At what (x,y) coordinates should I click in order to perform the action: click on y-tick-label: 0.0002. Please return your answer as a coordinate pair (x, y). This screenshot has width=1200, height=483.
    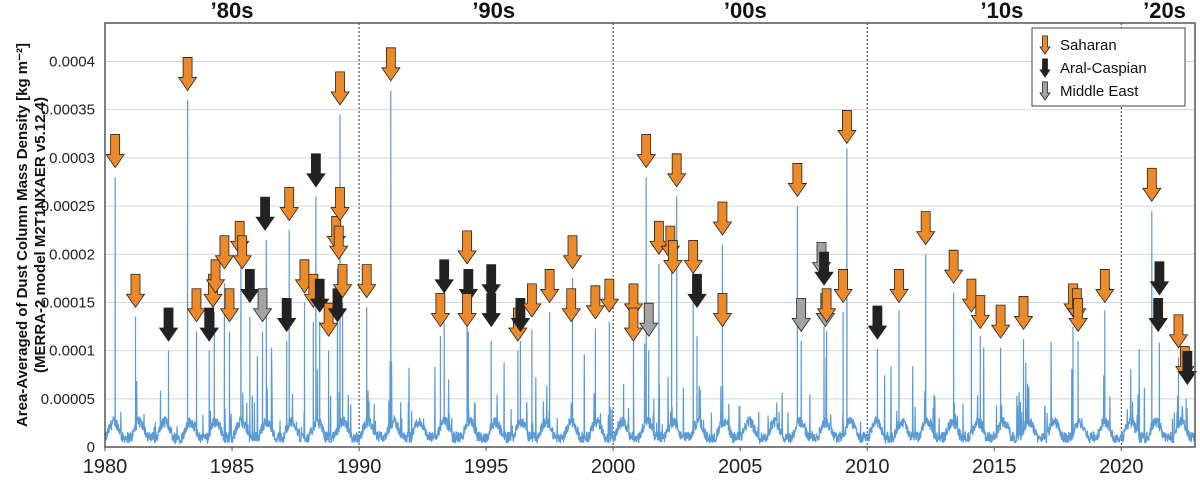
    Looking at the image, I should click on (72, 254).